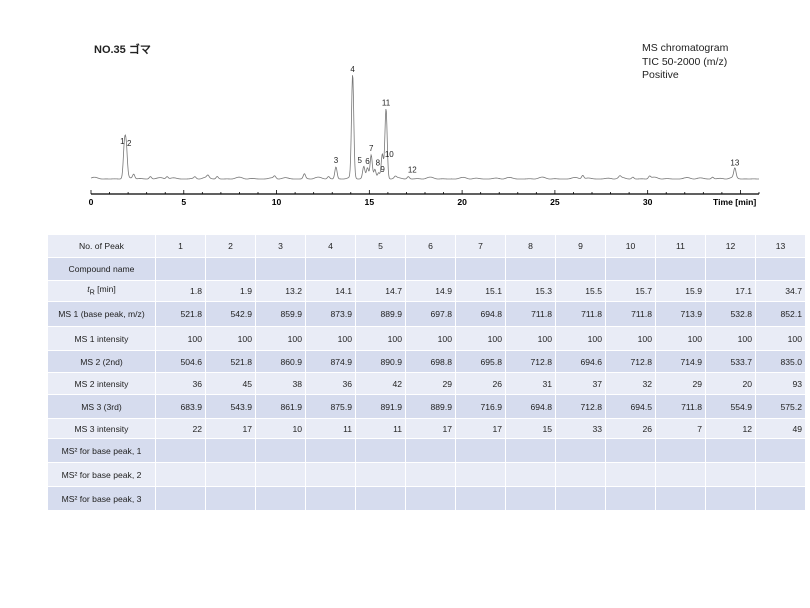 The width and height of the screenshot is (810, 608). What do you see at coordinates (180, 406) in the screenshot?
I see `table-cell: 683.9` at bounding box center [180, 406].